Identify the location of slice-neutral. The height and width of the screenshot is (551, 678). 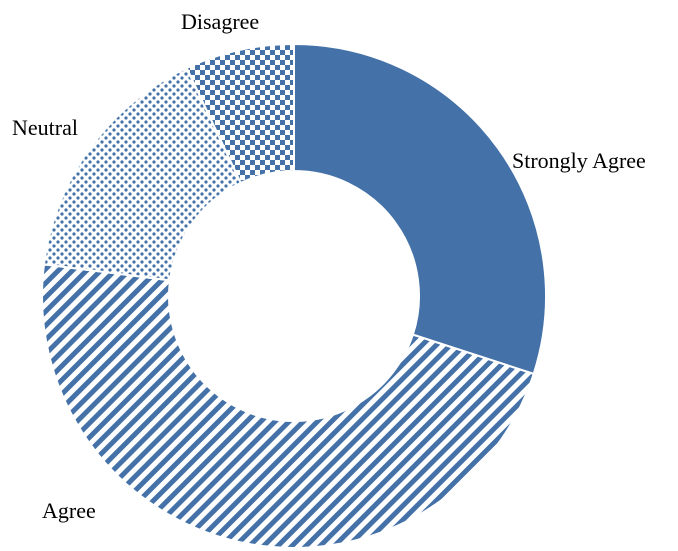
(142, 174).